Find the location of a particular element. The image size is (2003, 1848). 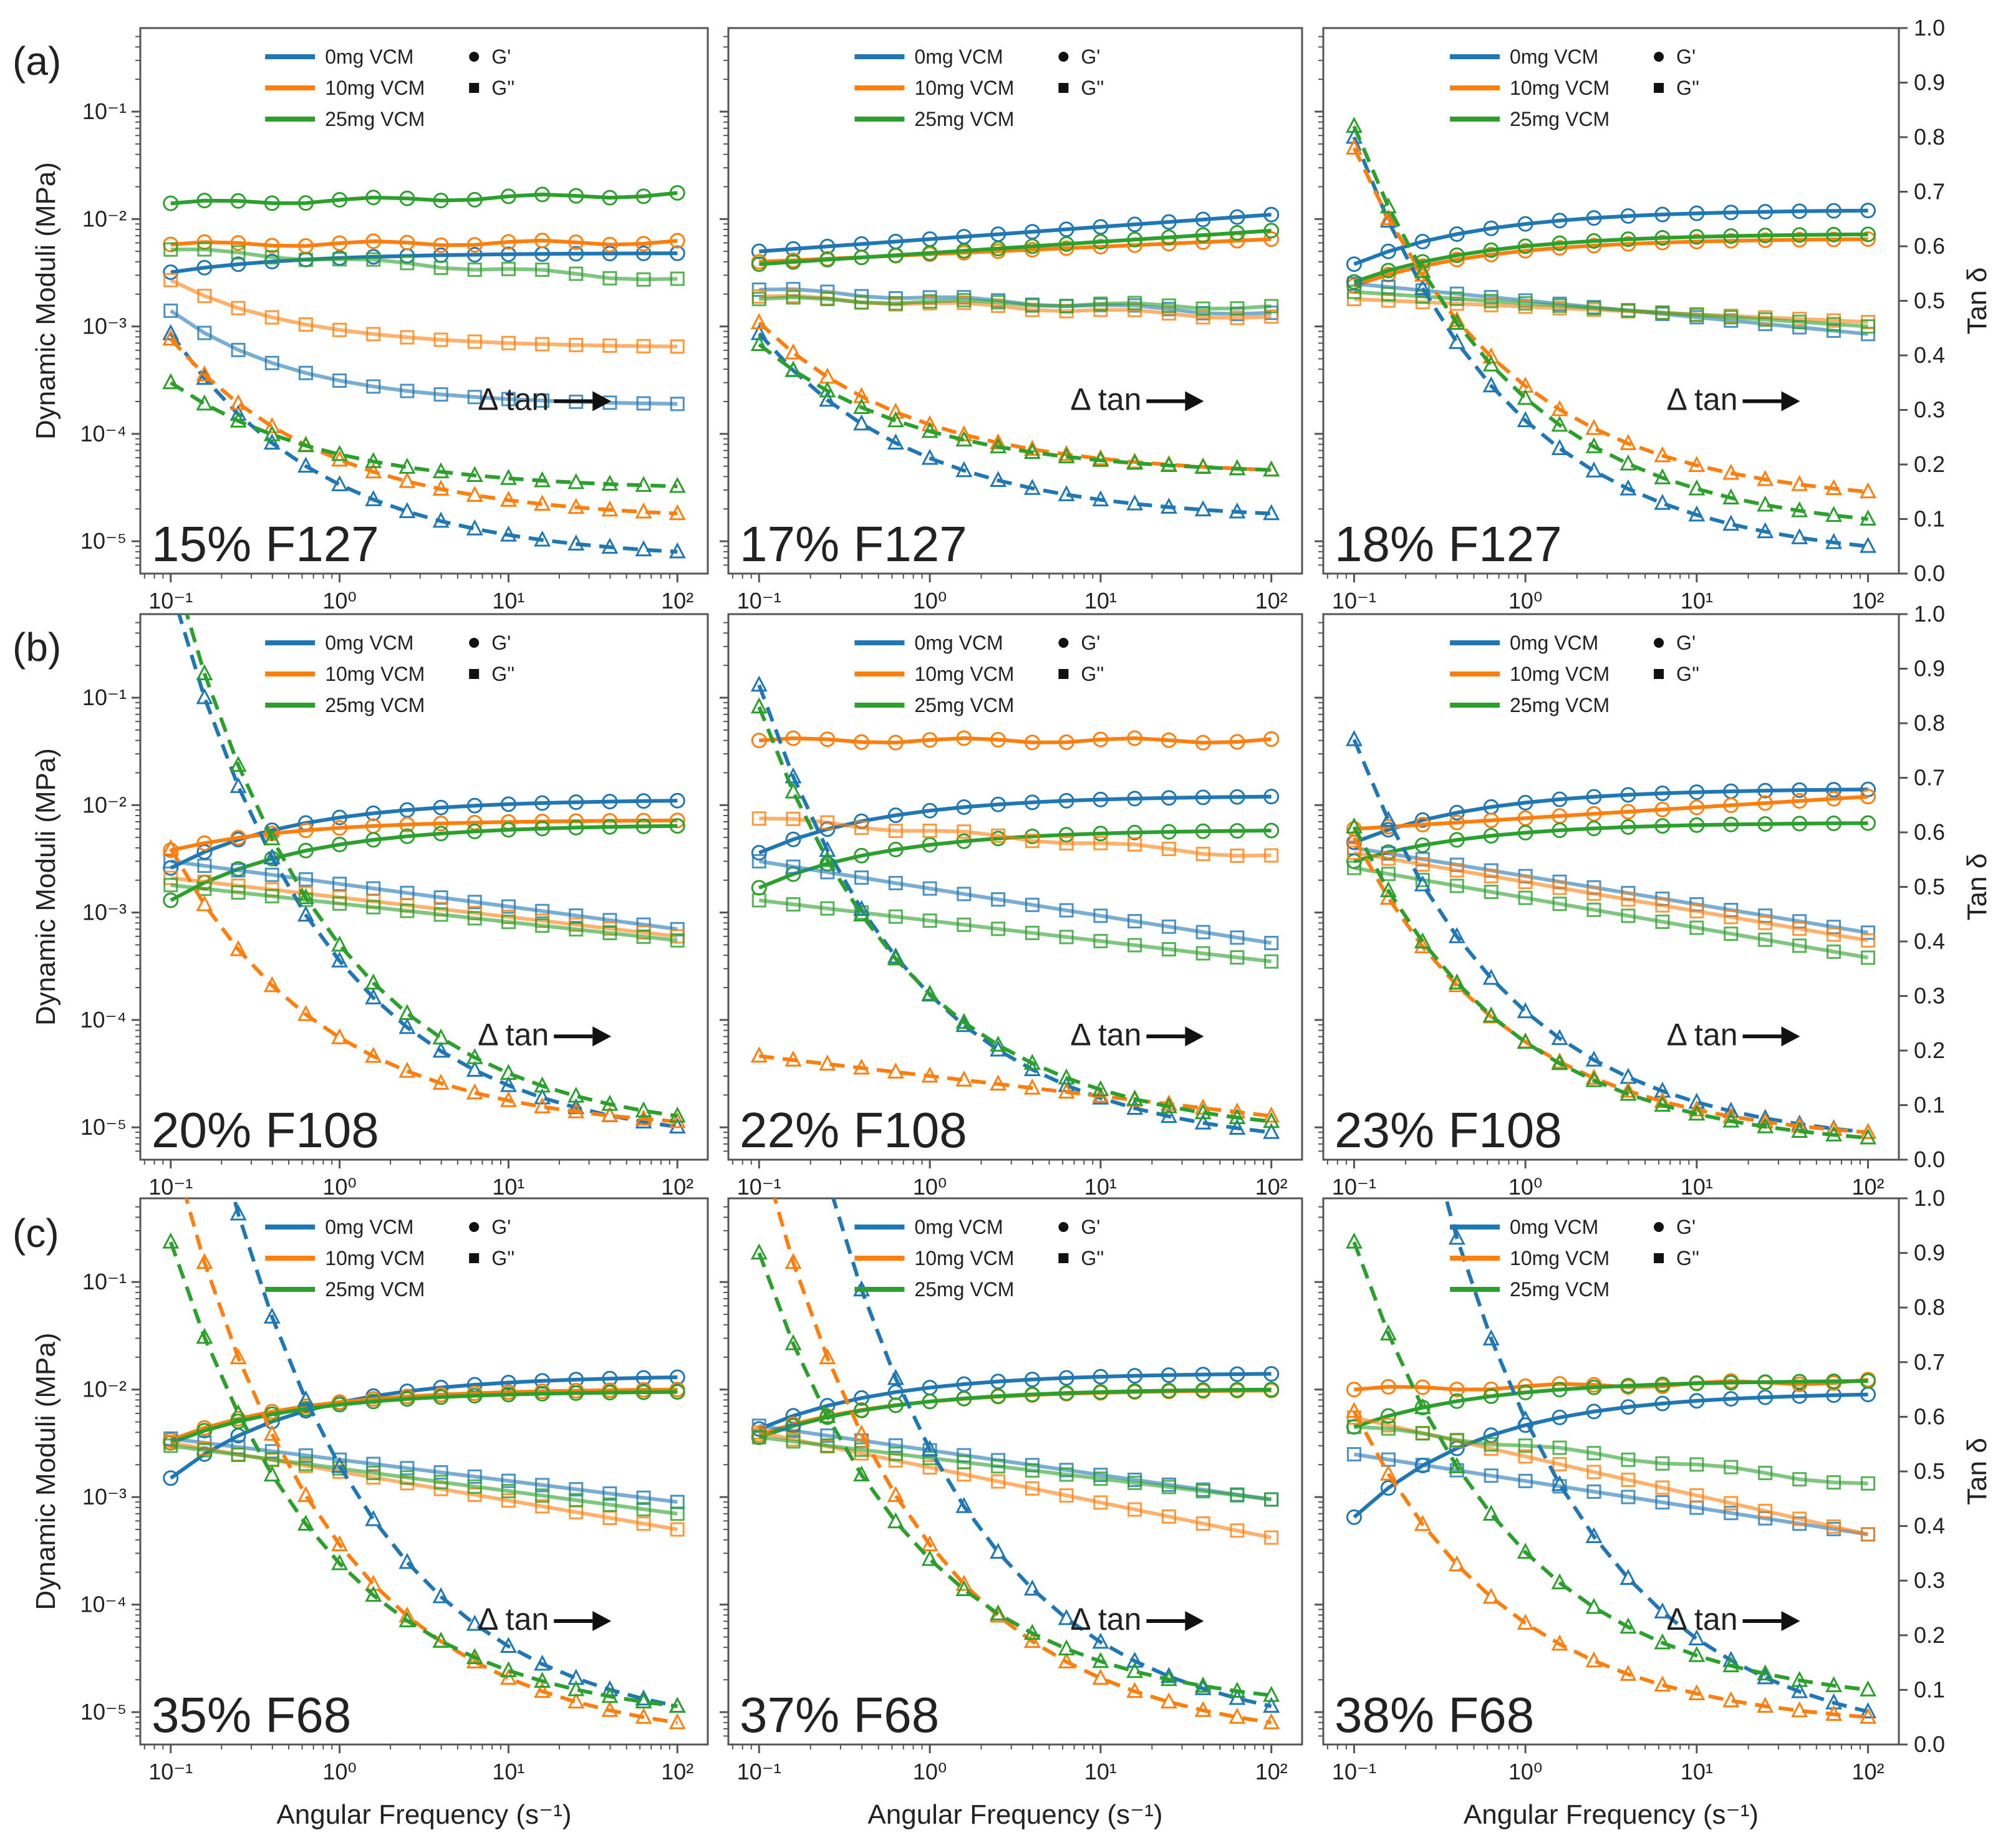

arrow-icon is located at coordinates (1195, 1036).